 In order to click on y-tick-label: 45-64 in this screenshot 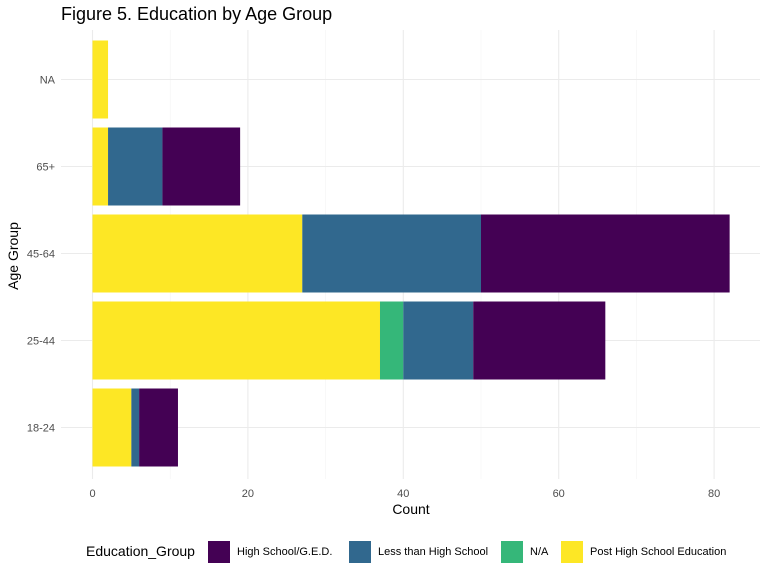, I will do `click(41, 255)`.